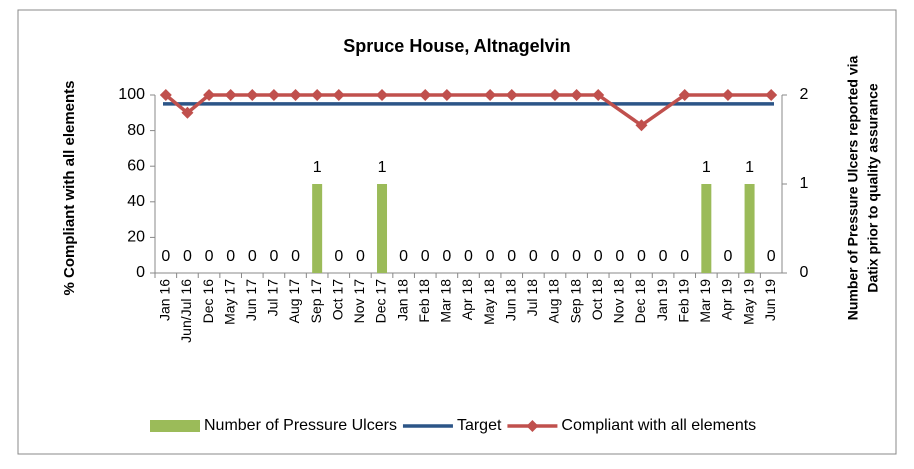  Describe the element at coordinates (186, 311) in the screenshot. I see `x-tick-label: Jun/Jul 16` at that location.